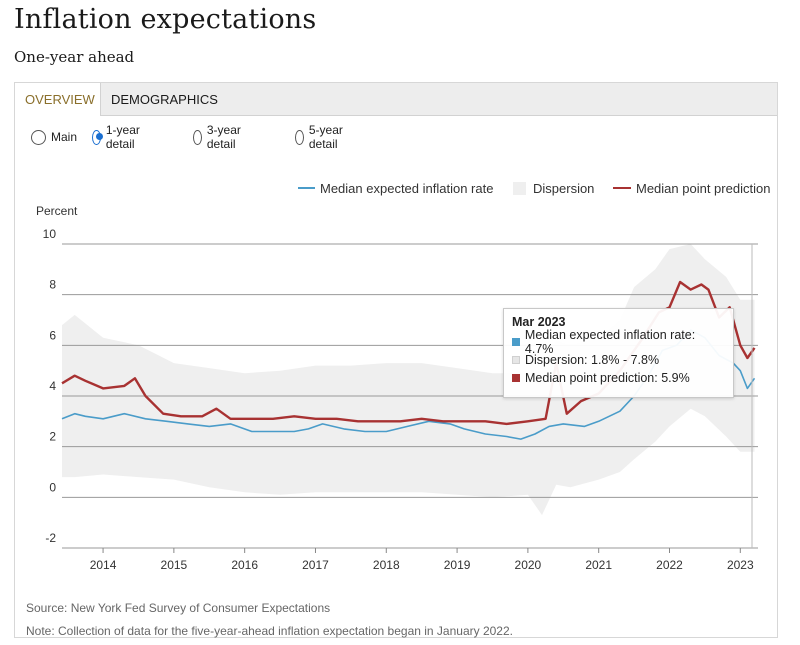 Image resolution: width=800 pixels, height=645 pixels. I want to click on x-tick-label: 2014, so click(103, 565).